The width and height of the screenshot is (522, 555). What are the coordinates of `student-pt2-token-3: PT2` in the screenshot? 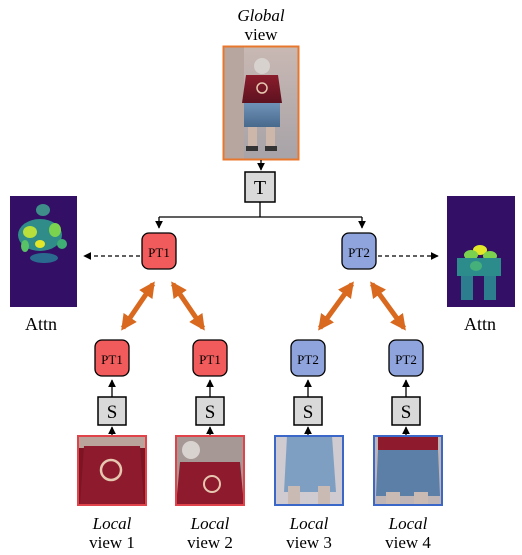 It's located at (308, 358).